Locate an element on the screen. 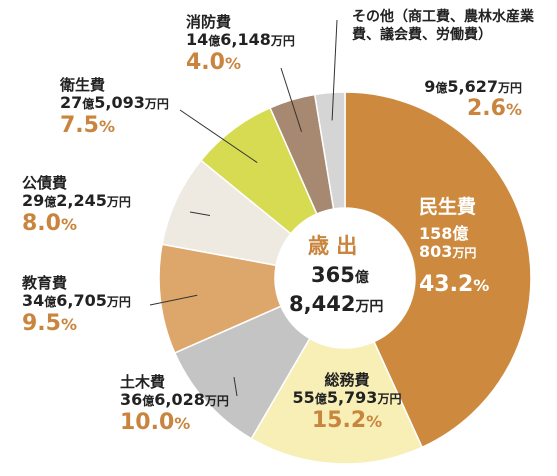  slice-percent-doboku-unit: % is located at coordinates (182, 423).